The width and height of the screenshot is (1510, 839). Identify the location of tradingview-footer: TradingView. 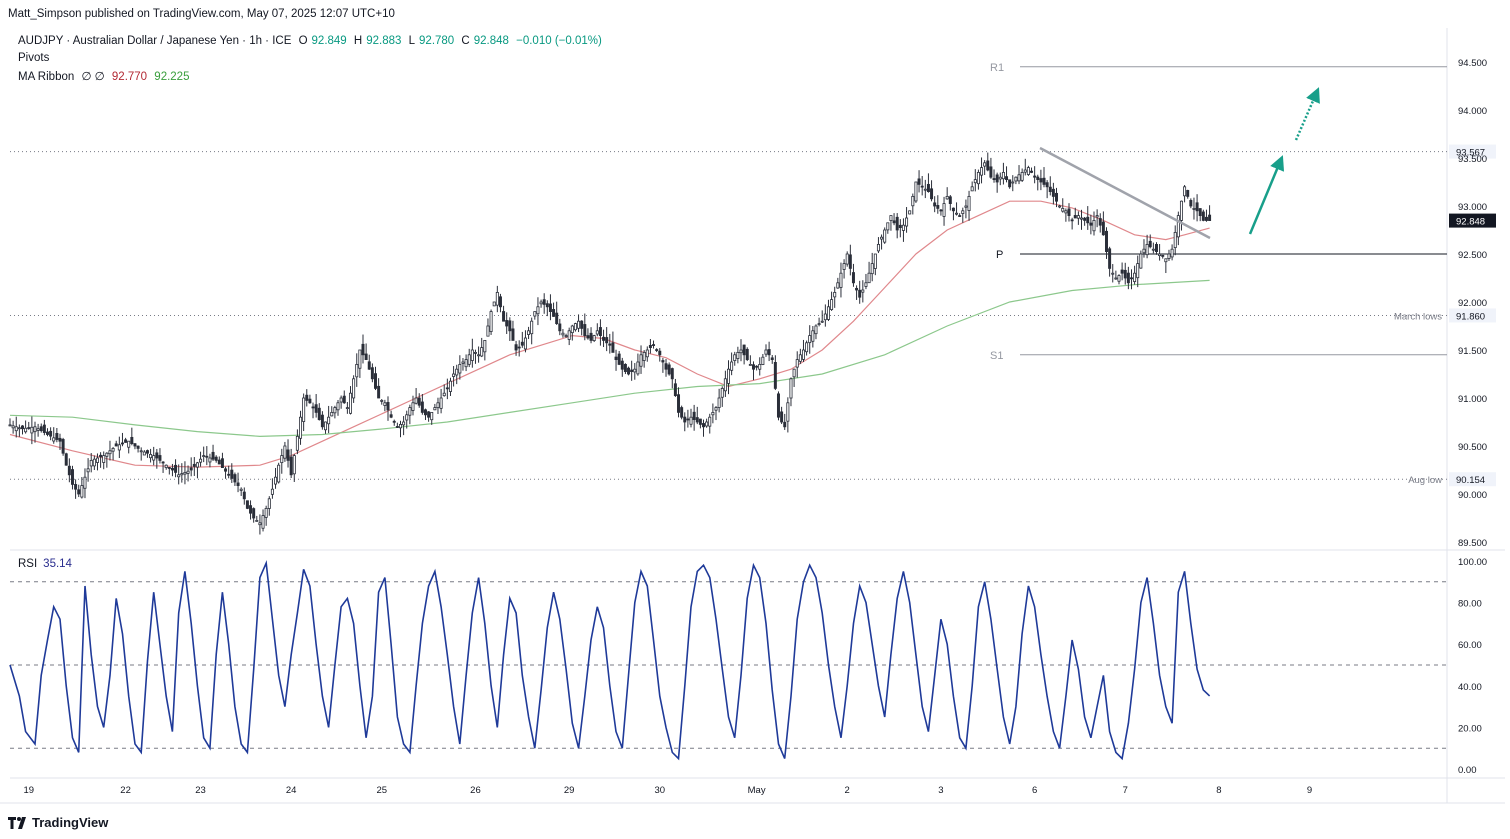
(58, 822).